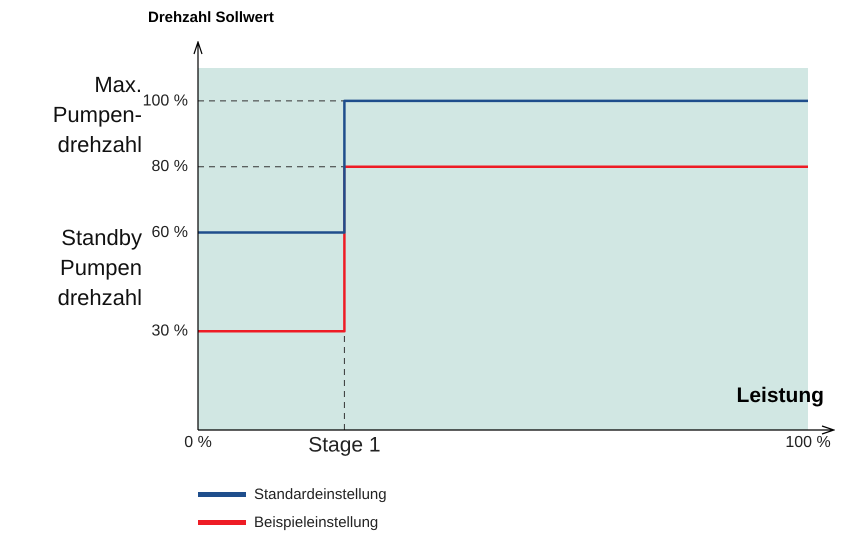 This screenshot has width=849, height=547. Describe the element at coordinates (780, 395) in the screenshot. I see `x-axis-title: Leistung` at that location.